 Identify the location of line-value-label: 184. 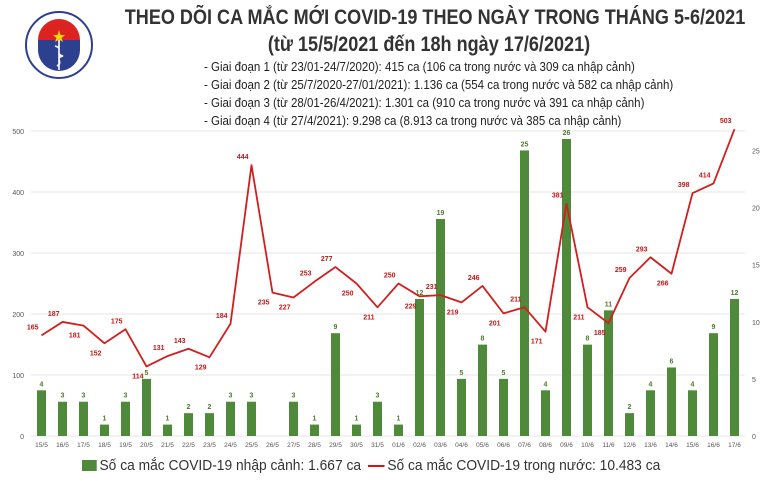
(222, 316).